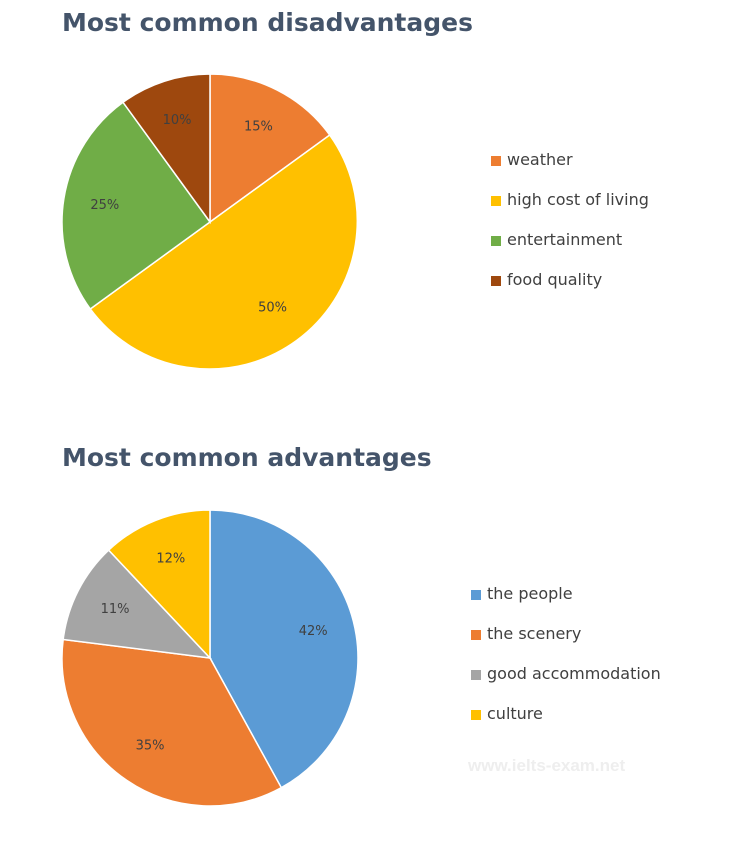 Image resolution: width=740 pixels, height=853 pixels. I want to click on legend-item-entertainment: entertainment, so click(570, 250).